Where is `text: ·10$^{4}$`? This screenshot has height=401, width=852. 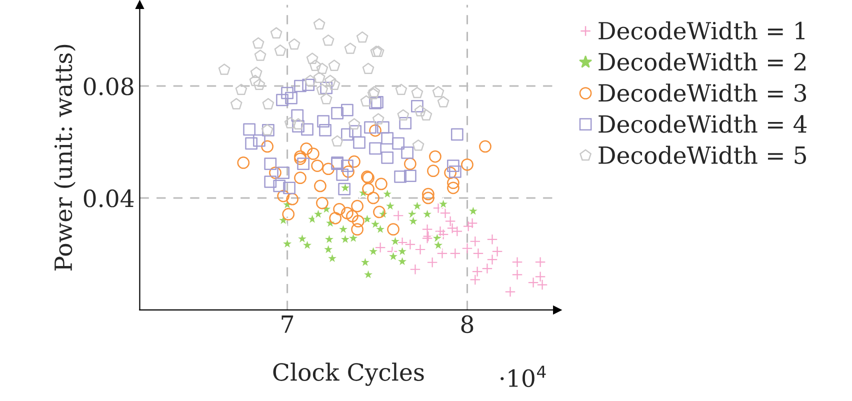 text: ·10$^{4}$ is located at coordinates (523, 377).